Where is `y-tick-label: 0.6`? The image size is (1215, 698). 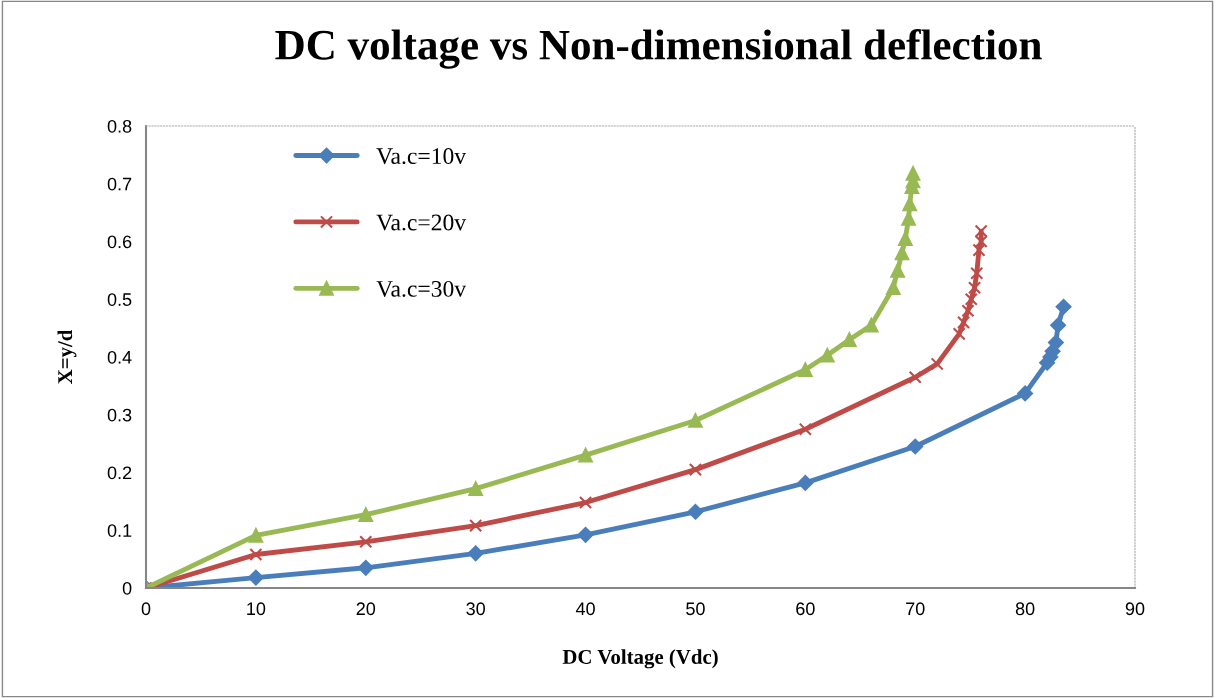
y-tick-label: 0.6 is located at coordinates (119, 242).